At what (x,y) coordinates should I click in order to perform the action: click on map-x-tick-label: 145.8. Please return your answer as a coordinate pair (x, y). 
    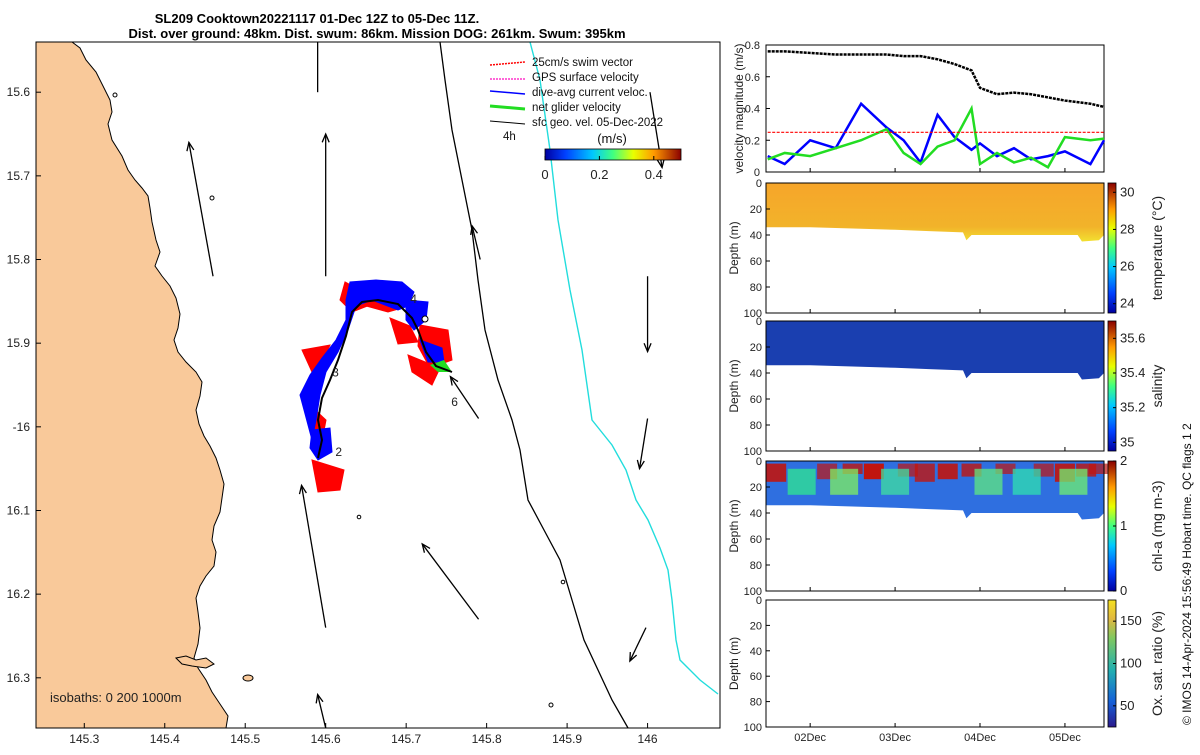
    Looking at the image, I should click on (487, 739).